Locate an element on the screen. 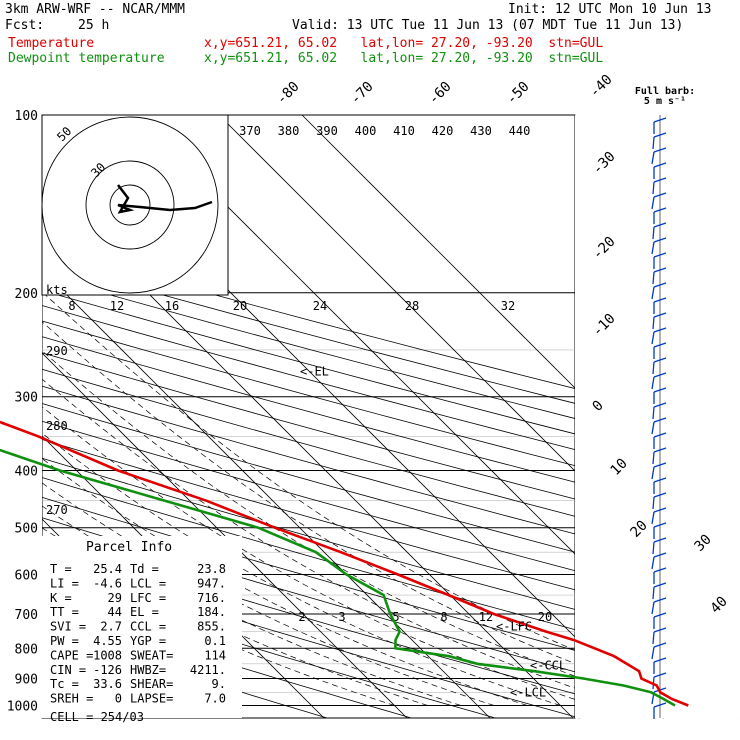  parcel-key: YGP = is located at coordinates (148, 641).